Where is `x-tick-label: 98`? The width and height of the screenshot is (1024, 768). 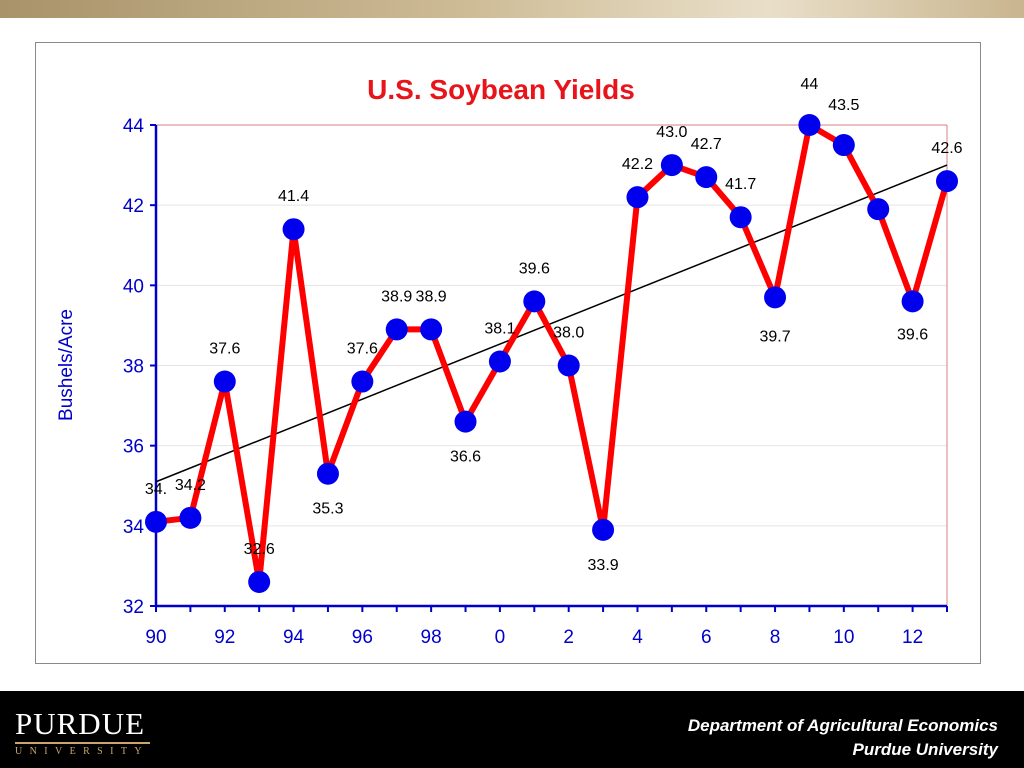 x-tick-label: 98 is located at coordinates (431, 637).